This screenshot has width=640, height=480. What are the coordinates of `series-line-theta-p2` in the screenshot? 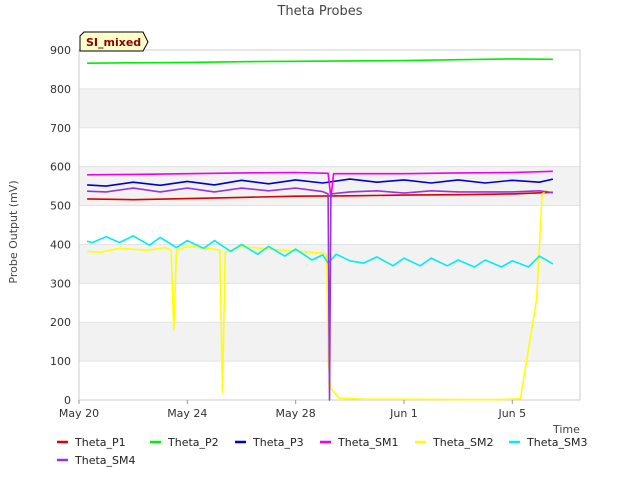 It's located at (320, 61).